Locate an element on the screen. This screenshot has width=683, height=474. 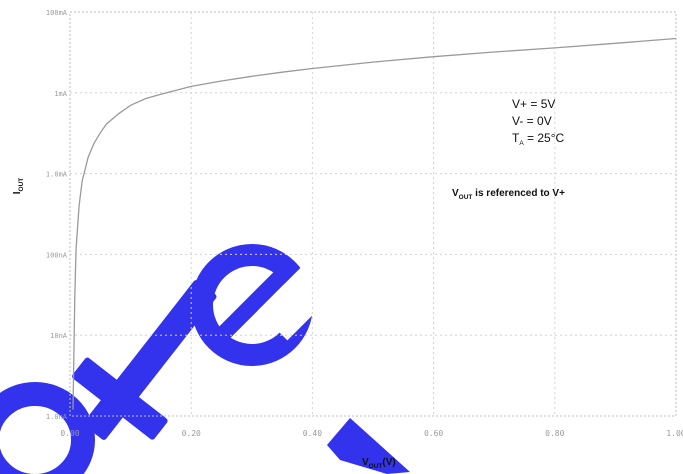
condition-suffix: = 25°C is located at coordinates (544, 138).